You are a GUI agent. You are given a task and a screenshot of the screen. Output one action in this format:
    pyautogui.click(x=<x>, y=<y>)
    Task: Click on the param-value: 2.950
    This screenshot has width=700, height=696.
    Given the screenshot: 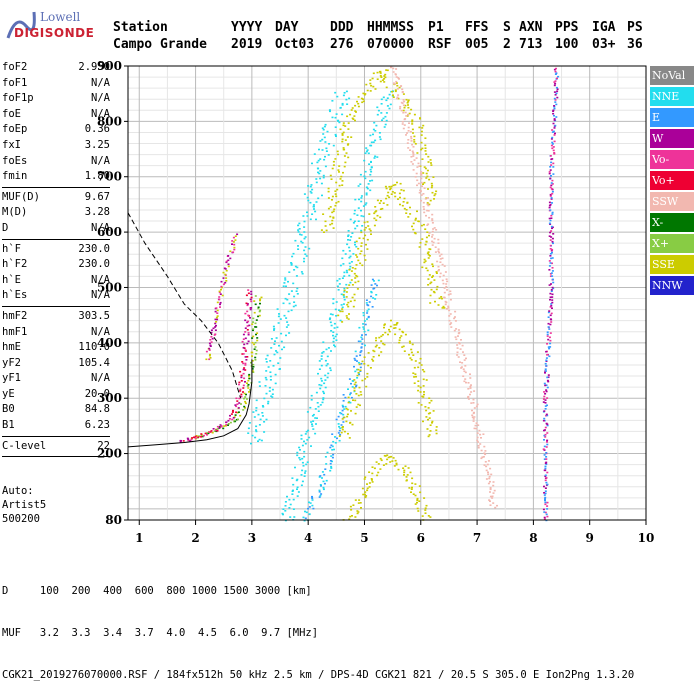 What is the action you would take?
    pyautogui.click(x=94, y=67)
    